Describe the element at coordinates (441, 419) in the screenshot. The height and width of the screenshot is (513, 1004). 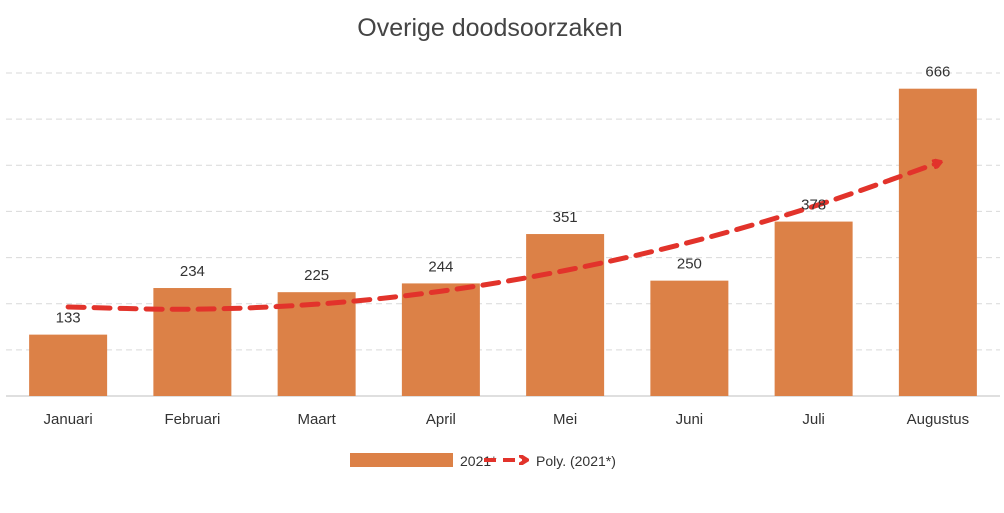
I see `x-tick-label: April` at that location.